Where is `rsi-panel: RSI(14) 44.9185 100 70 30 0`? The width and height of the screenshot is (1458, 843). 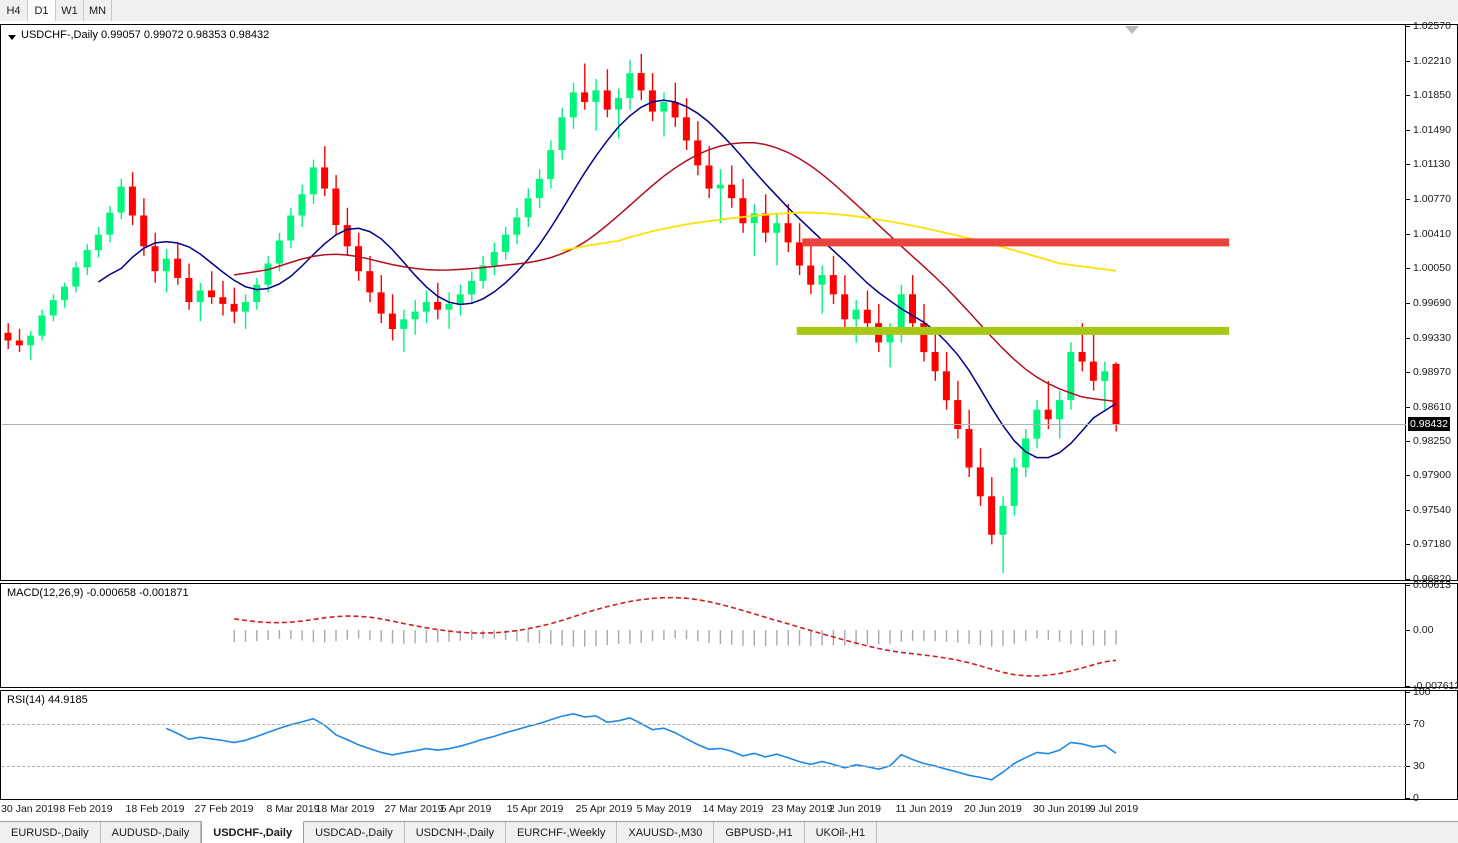 rsi-panel: RSI(14) 44.9185 100 70 30 0 is located at coordinates (729, 745).